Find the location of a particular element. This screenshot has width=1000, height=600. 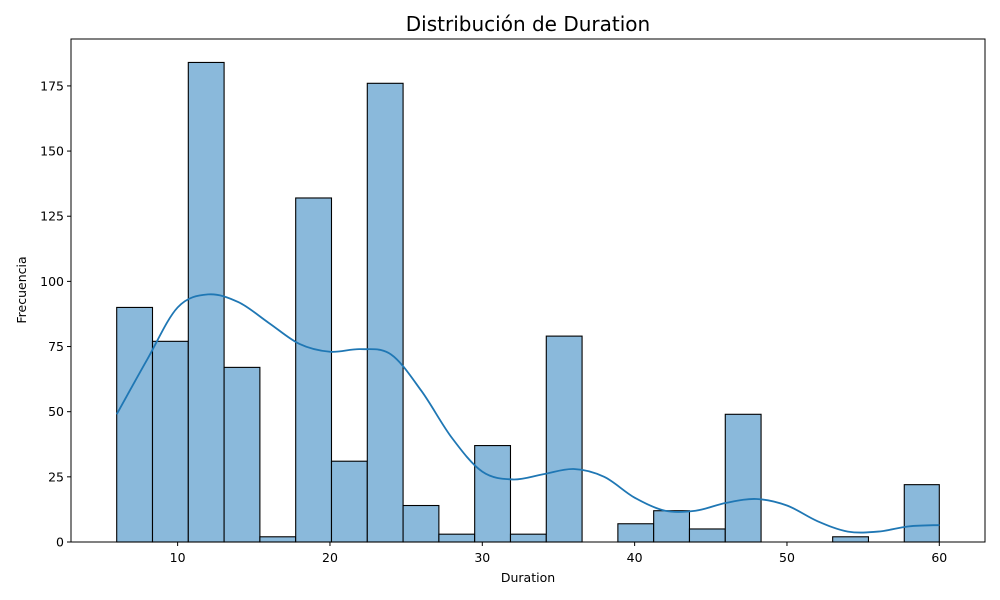

y-axis-label: Frecuencia is located at coordinates (21, 289).